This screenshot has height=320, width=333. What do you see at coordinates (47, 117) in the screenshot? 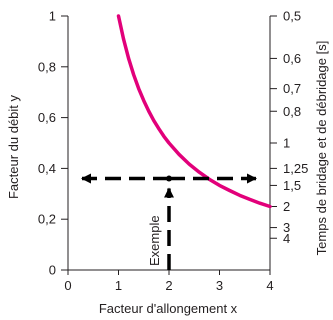
I see `y-tick-label: 0,6` at bounding box center [47, 117].